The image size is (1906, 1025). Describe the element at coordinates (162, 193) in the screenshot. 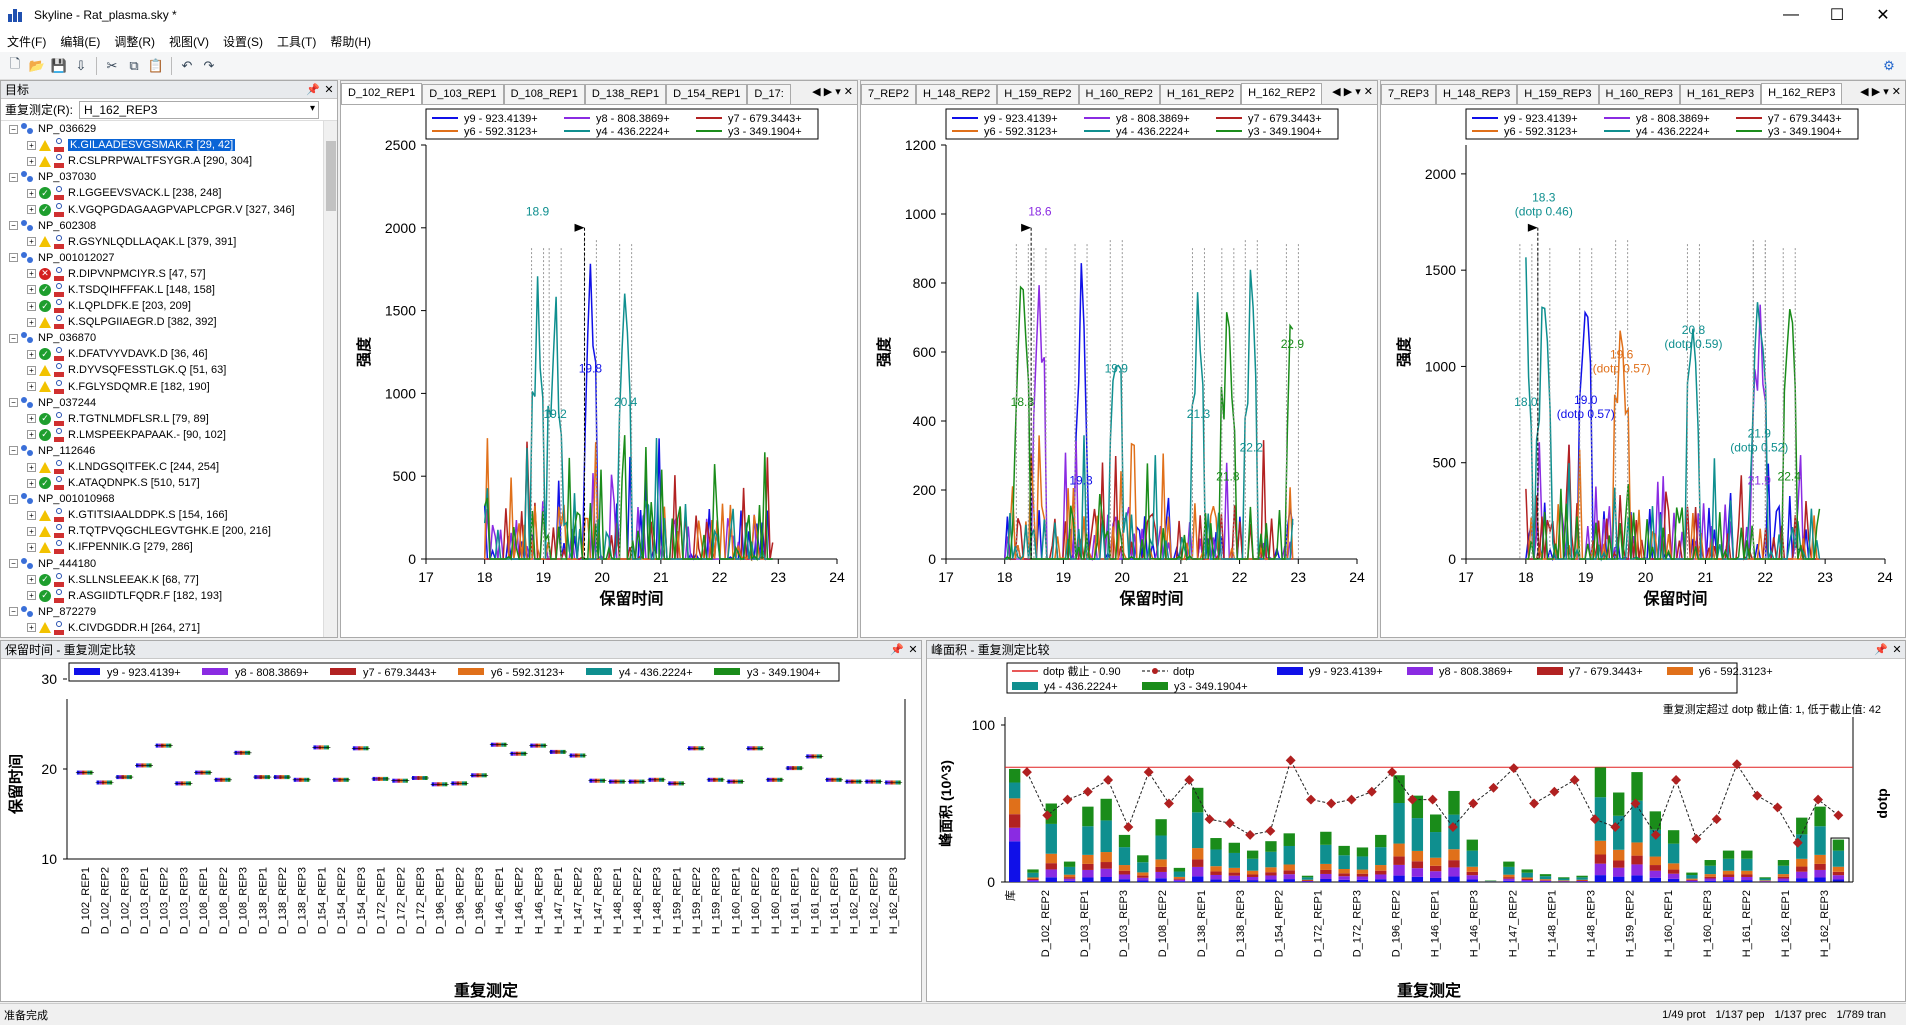

I see `peptide-node: + ✓ R.LGGEEVSVACK.L [238, 248]` at that location.